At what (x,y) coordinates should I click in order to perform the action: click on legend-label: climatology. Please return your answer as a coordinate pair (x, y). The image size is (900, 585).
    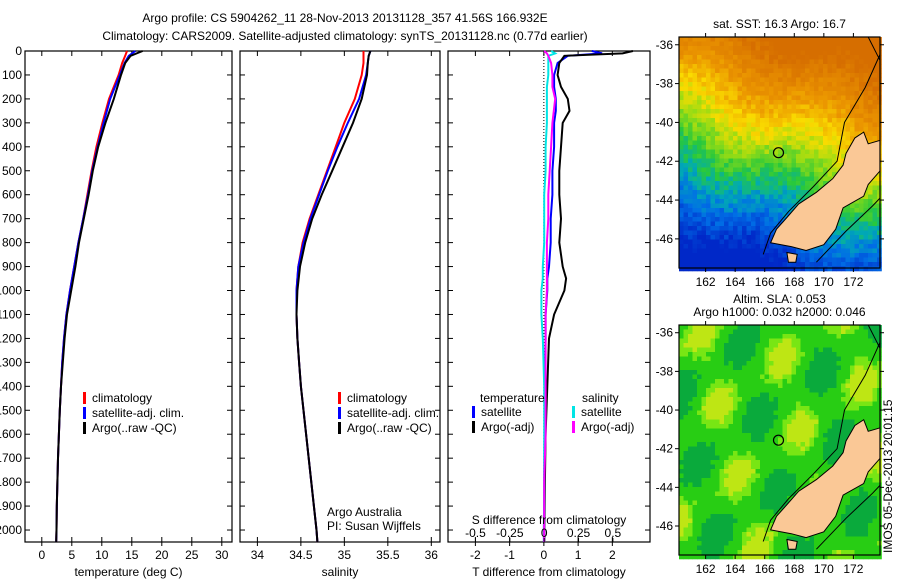
    Looking at the image, I should click on (122, 398).